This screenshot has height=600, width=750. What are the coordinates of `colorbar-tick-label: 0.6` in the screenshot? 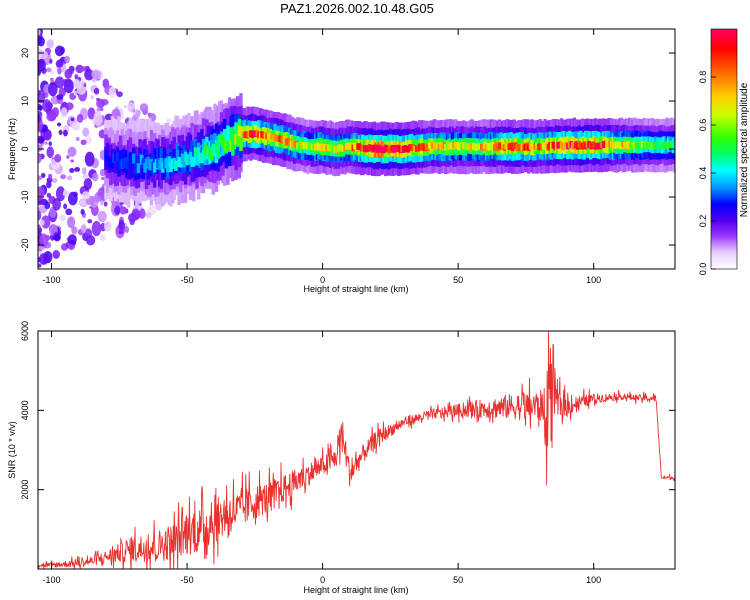 It's located at (703, 125).